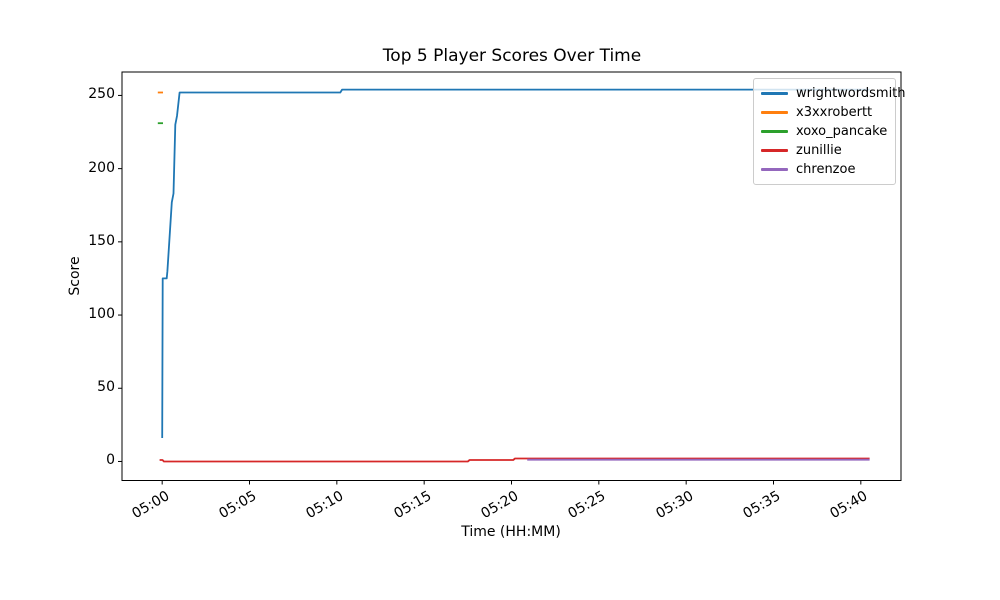 Image resolution: width=1000 pixels, height=600 pixels. I want to click on legend-entry-chrenzoe: chrenzoe, so click(824, 169).